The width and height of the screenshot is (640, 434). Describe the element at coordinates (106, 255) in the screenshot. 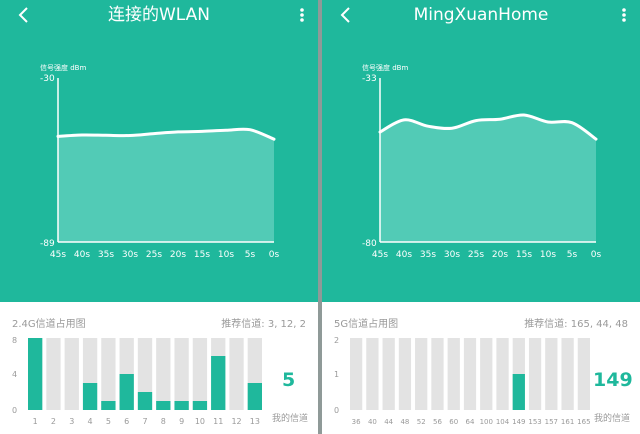

I see `x-tick-label: 35s` at that location.